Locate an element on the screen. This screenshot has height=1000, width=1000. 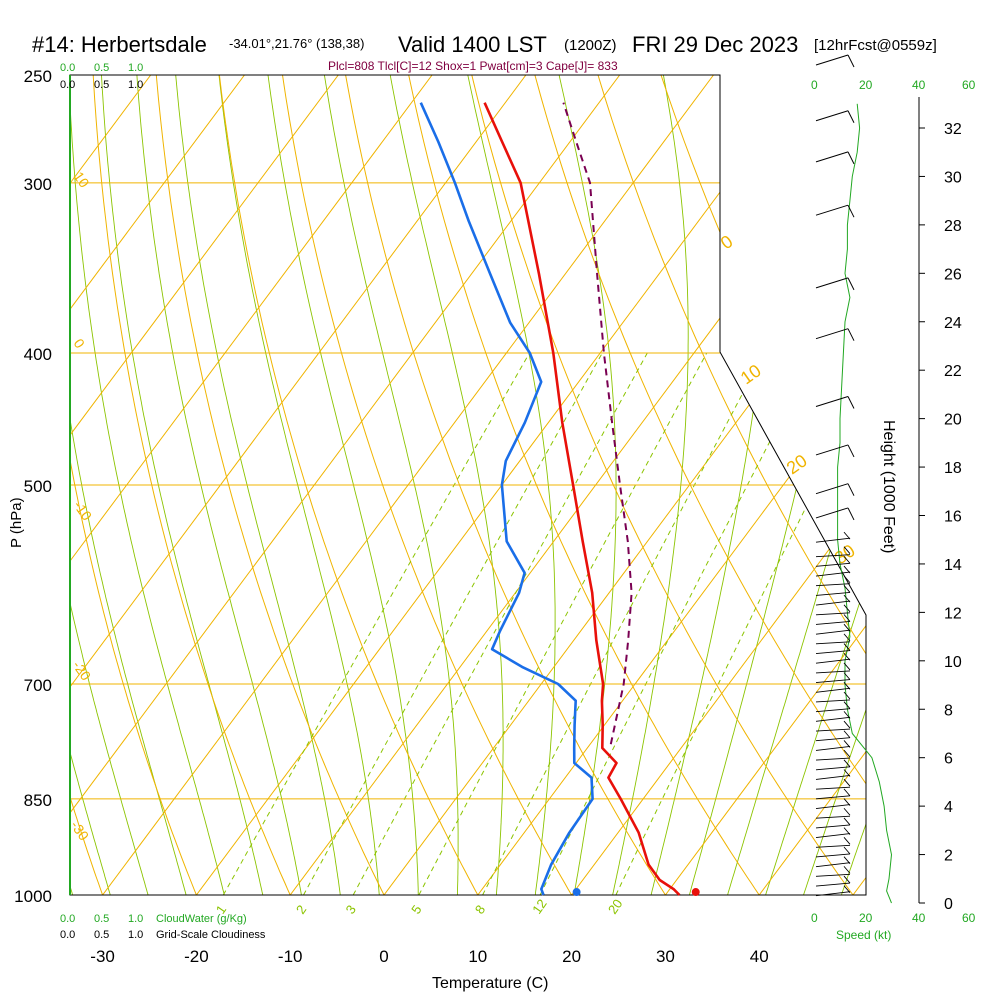
height-tick-label: 32 is located at coordinates (953, 129).